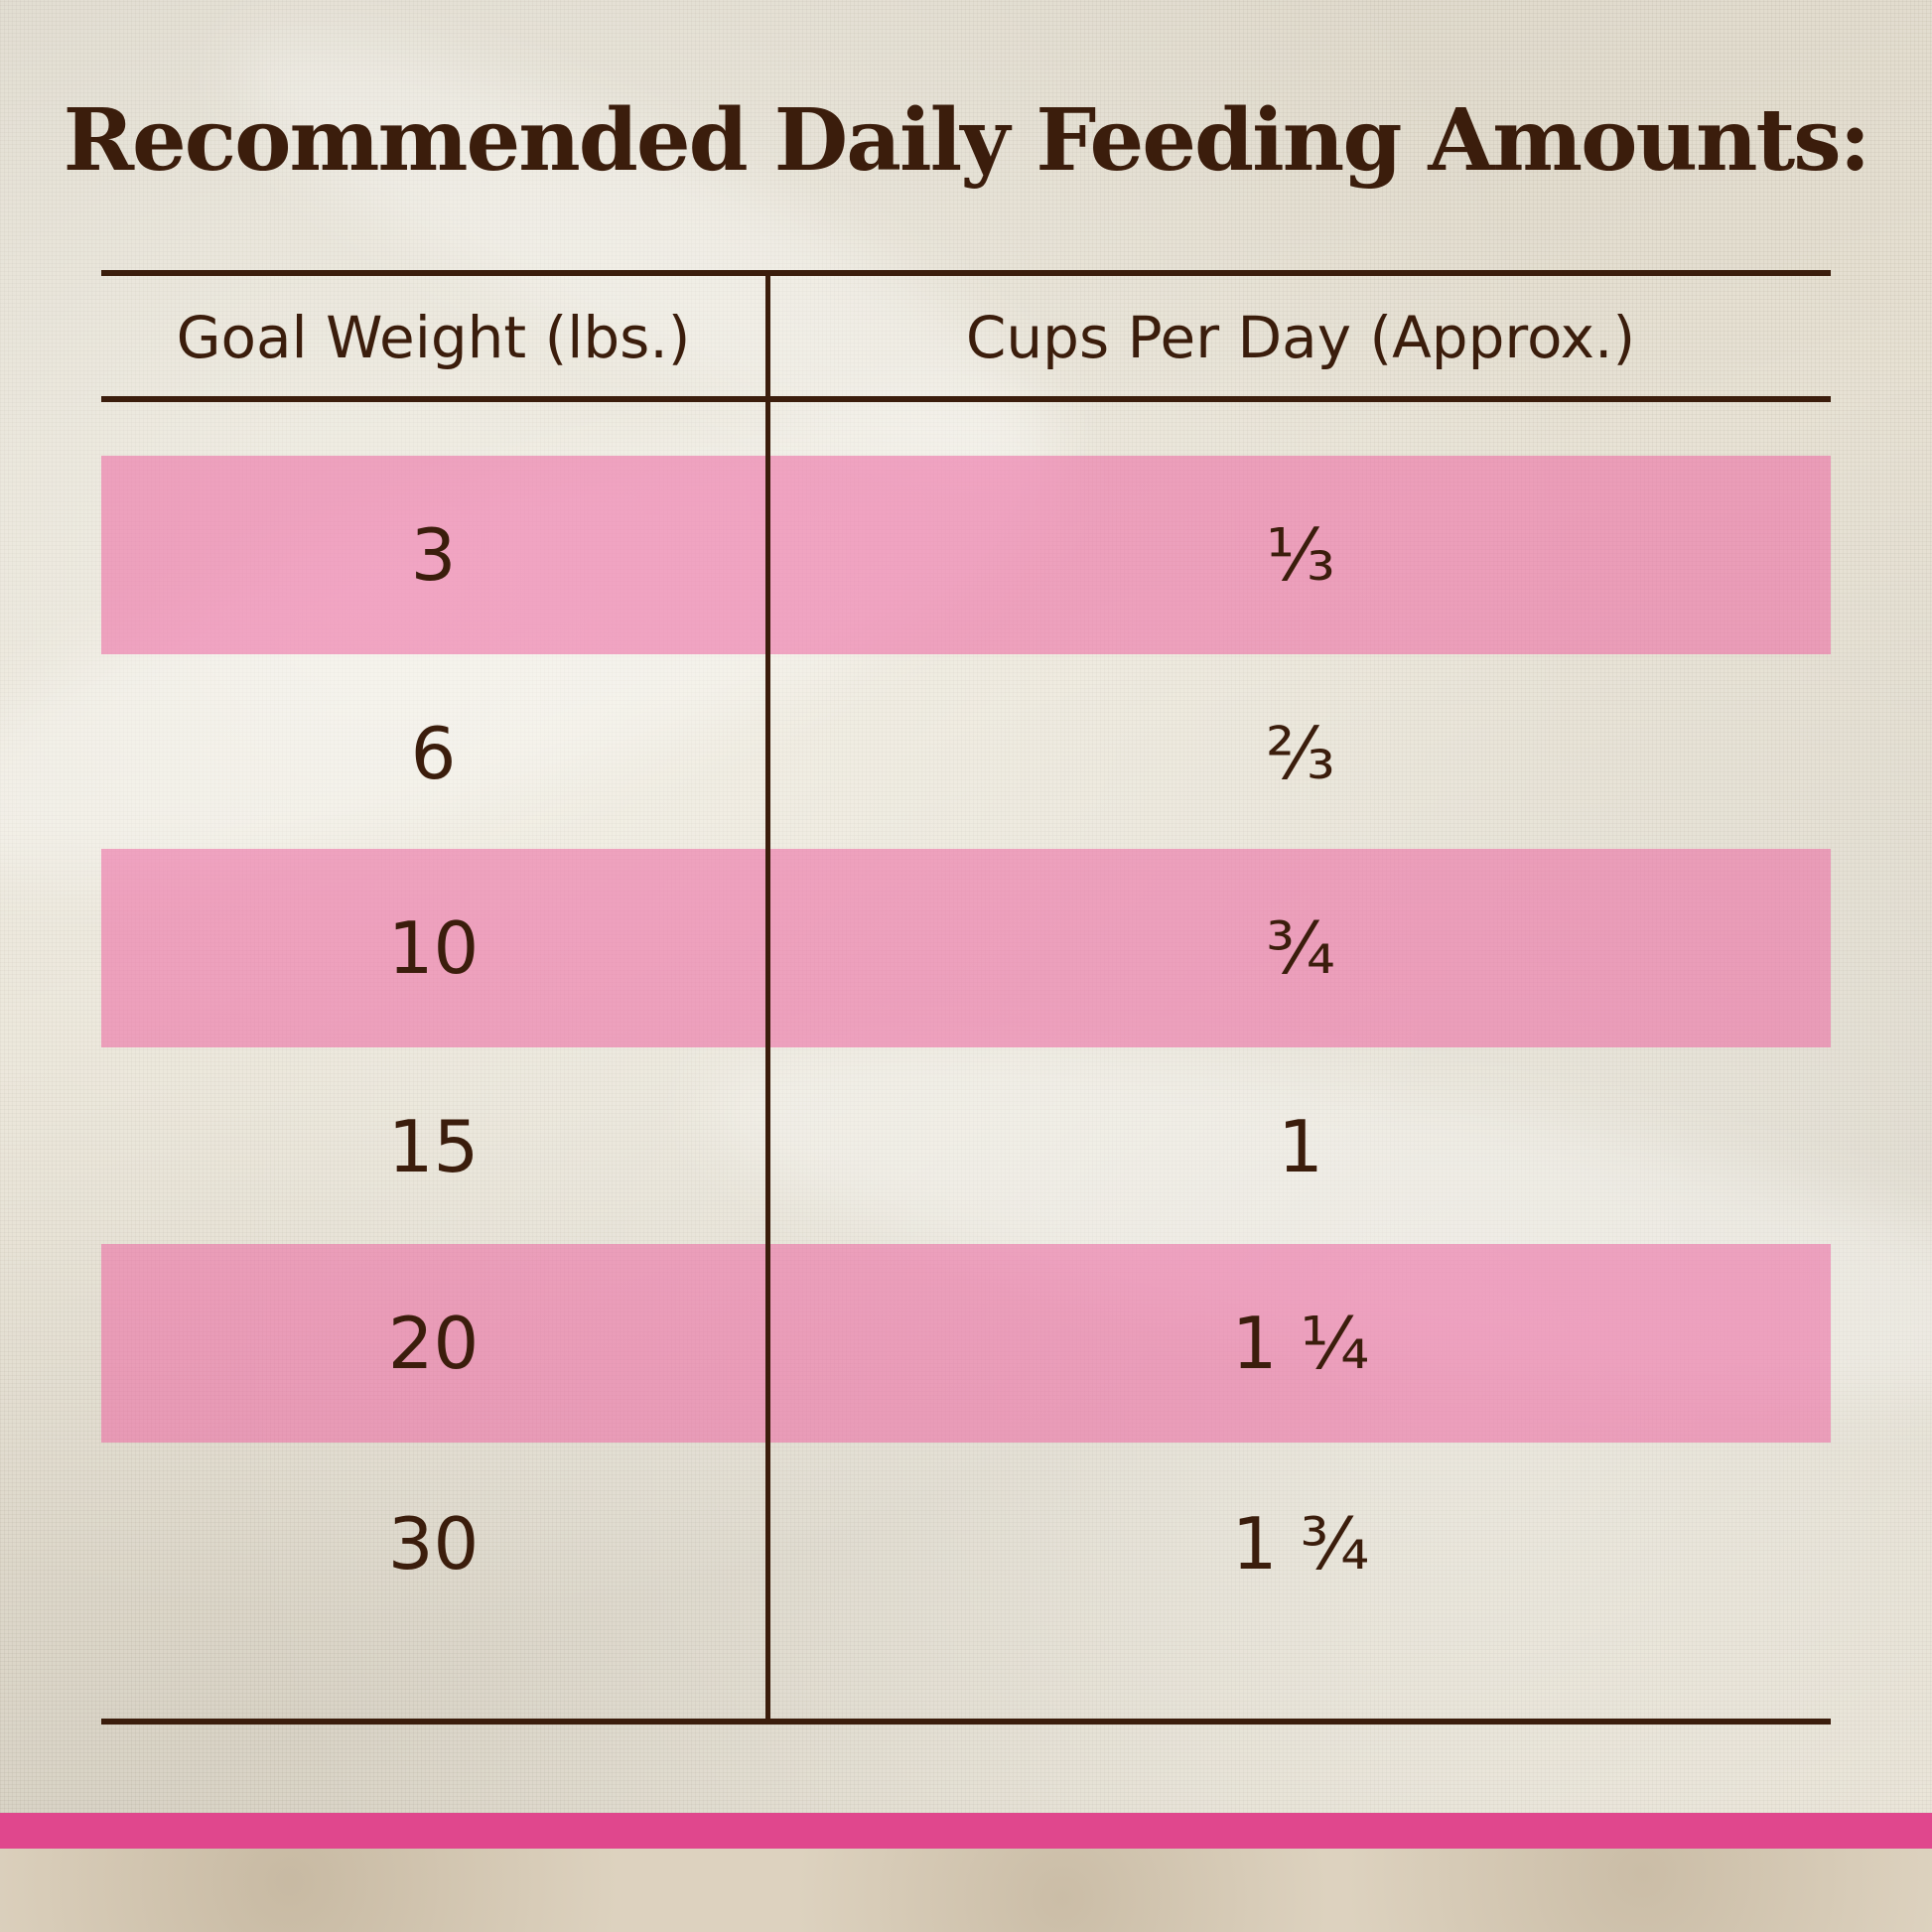 Image resolution: width=1932 pixels, height=1932 pixels. Describe the element at coordinates (966, 273) in the screenshot. I see `table-top-rule` at that location.